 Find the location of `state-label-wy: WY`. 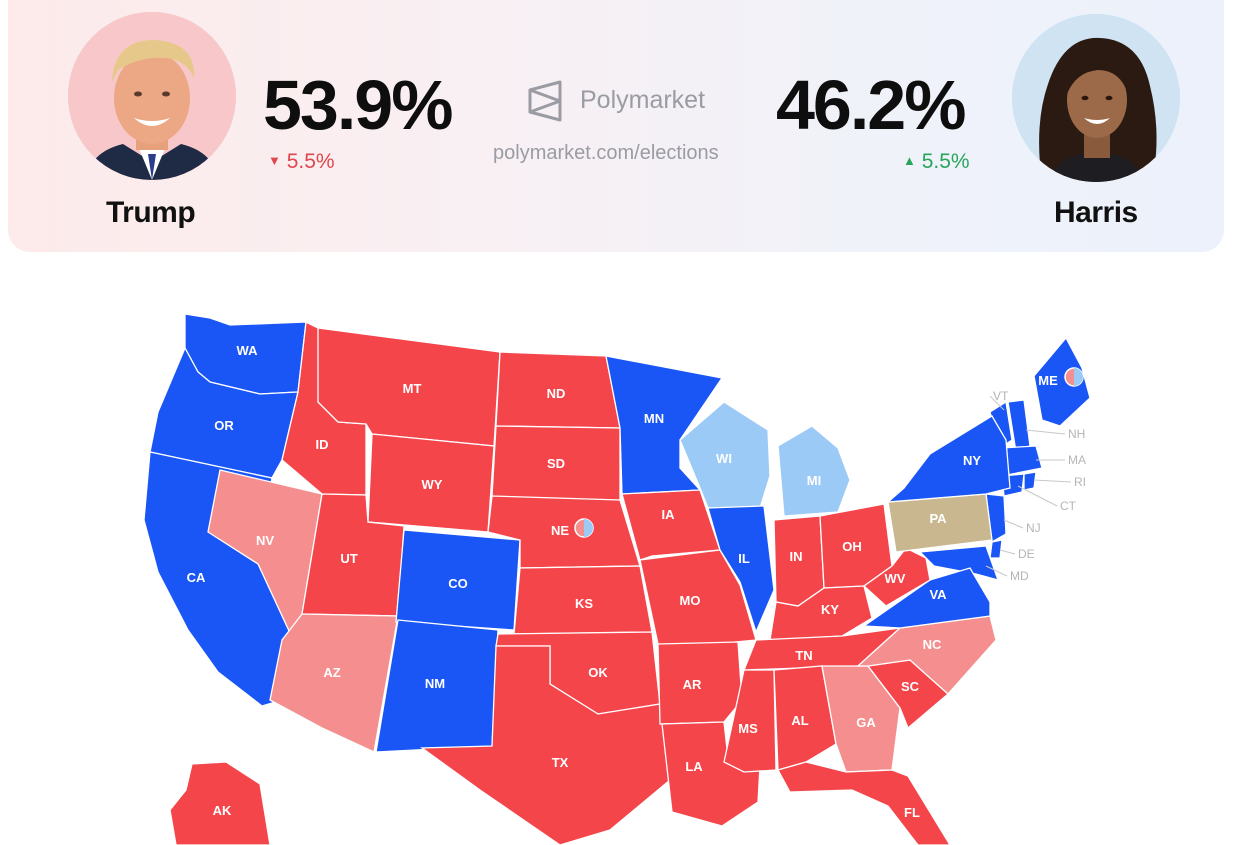

state-label-wy: WY is located at coordinates (432, 484).